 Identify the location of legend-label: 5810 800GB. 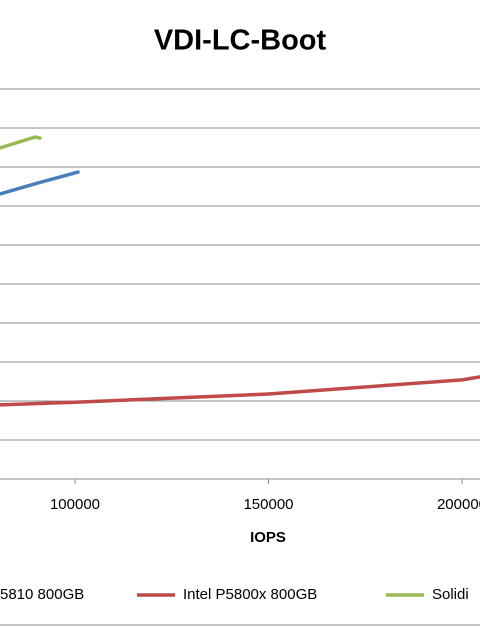
(42, 594).